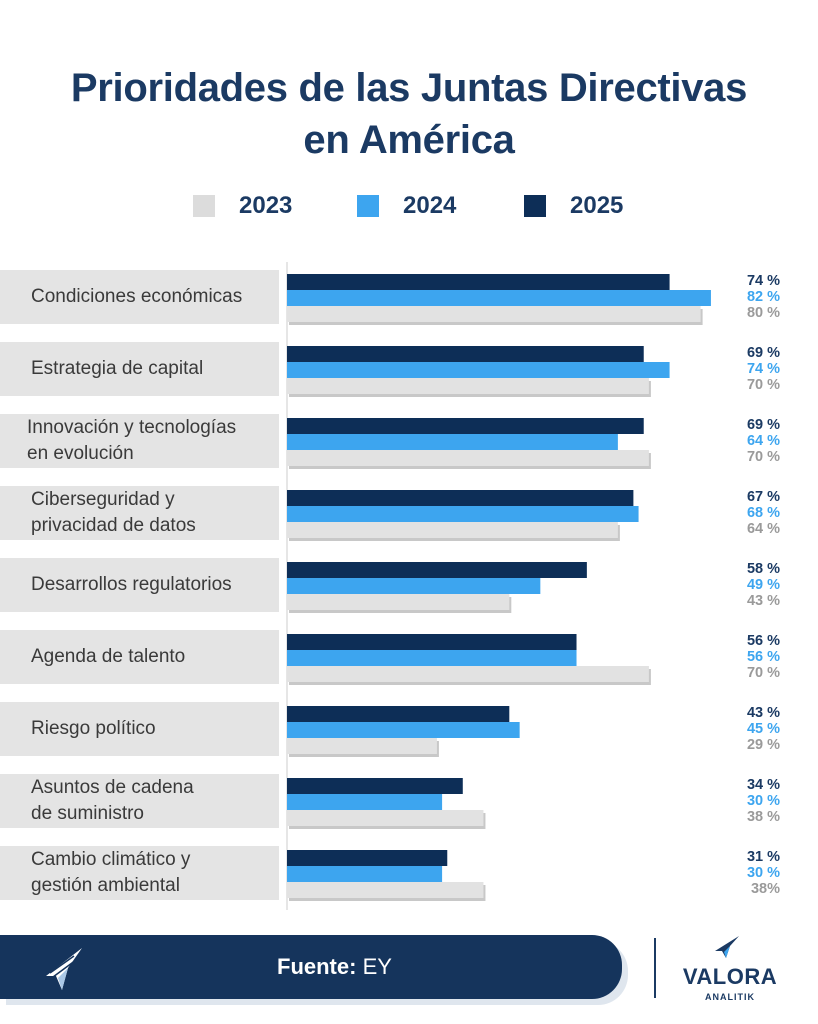 The width and height of the screenshot is (818, 1024). What do you see at coordinates (385, 818) in the screenshot?
I see `bar-2023-asuntos-de-cadena-de-suministro` at bounding box center [385, 818].